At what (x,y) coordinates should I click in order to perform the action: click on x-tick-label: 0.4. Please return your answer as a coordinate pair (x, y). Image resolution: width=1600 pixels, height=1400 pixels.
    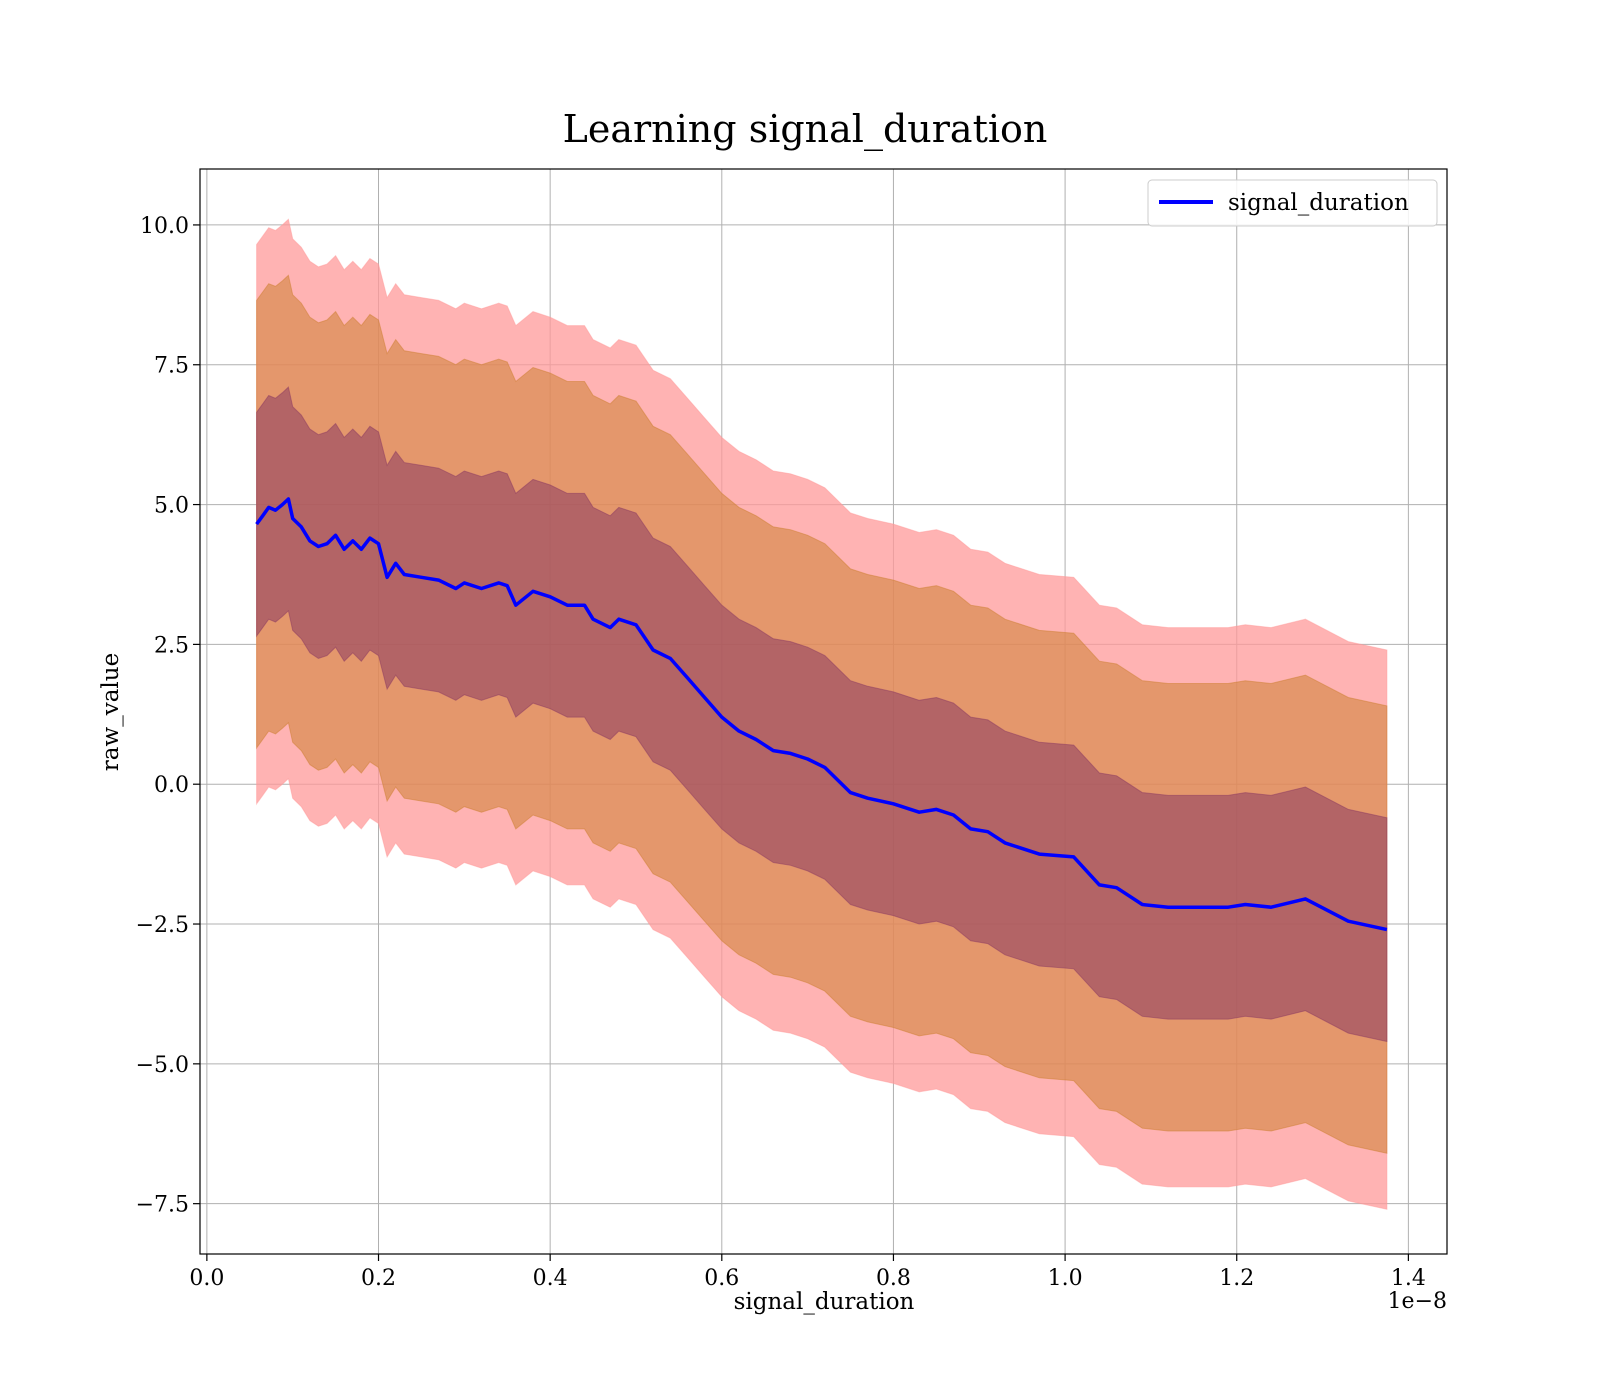
    Looking at the image, I should click on (550, 1278).